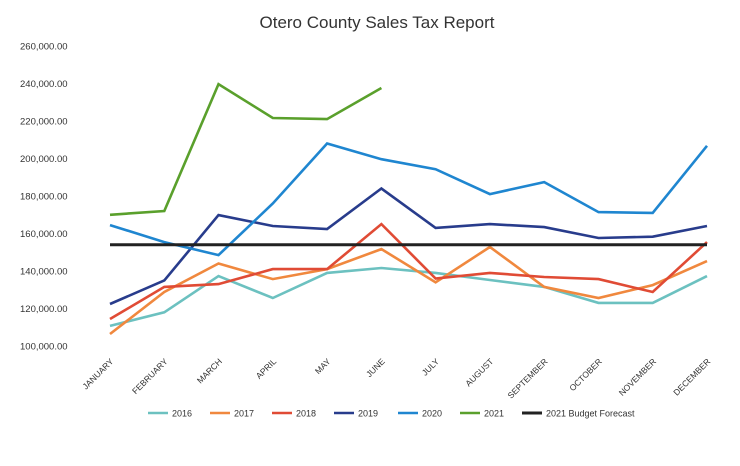  I want to click on legend-item: 2021, so click(482, 414).